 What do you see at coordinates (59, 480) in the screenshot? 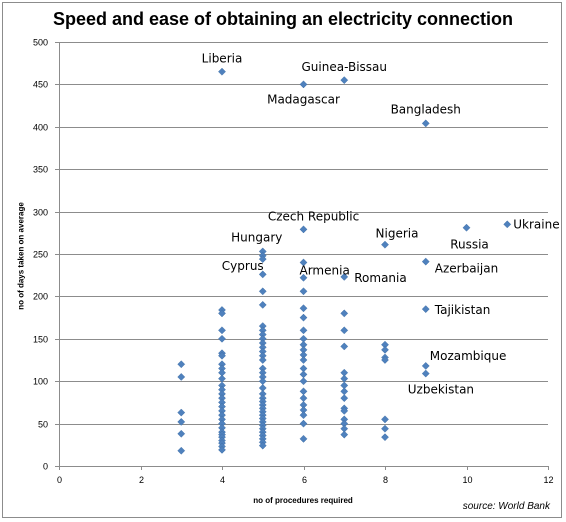
I see `x-tick-label: 0` at bounding box center [59, 480].